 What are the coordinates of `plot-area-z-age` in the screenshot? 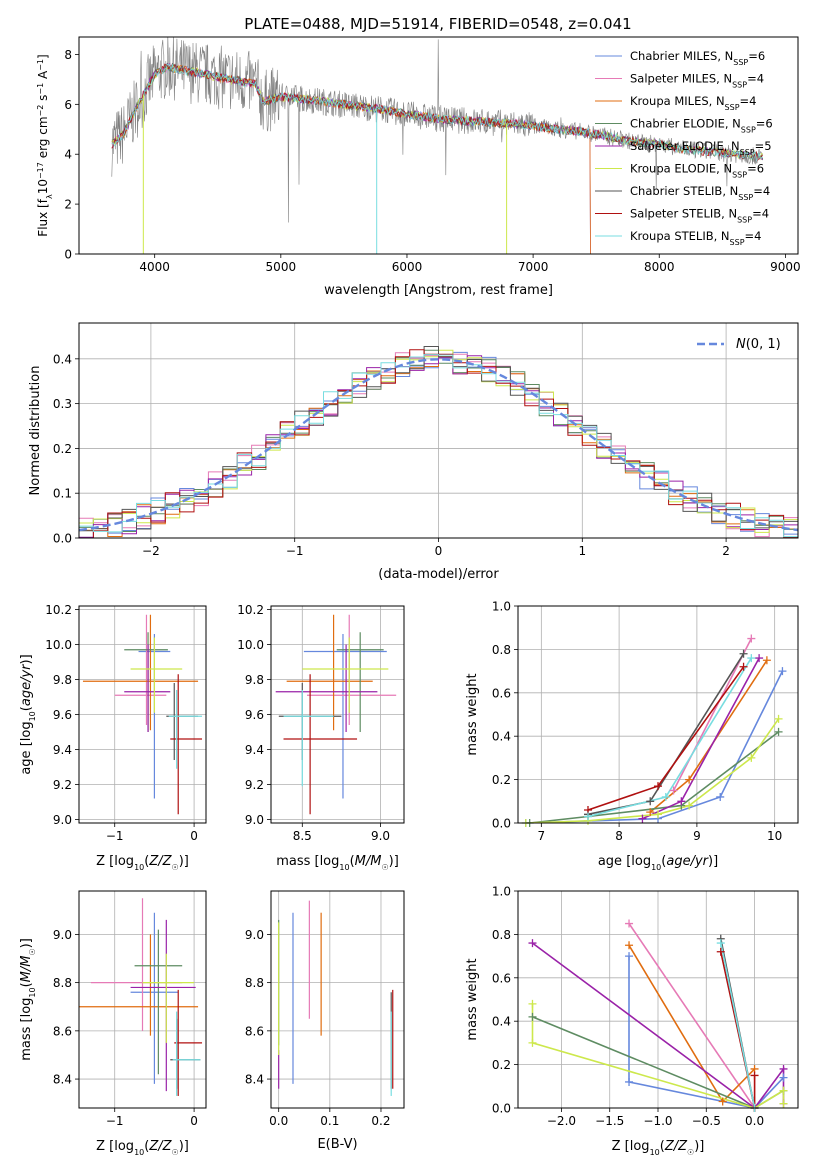 It's located at (142, 714).